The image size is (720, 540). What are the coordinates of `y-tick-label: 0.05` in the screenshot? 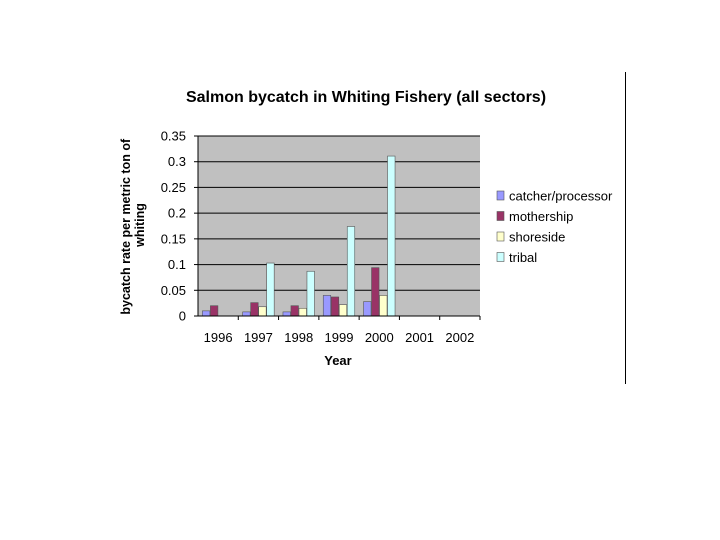 It's located at (173, 290).